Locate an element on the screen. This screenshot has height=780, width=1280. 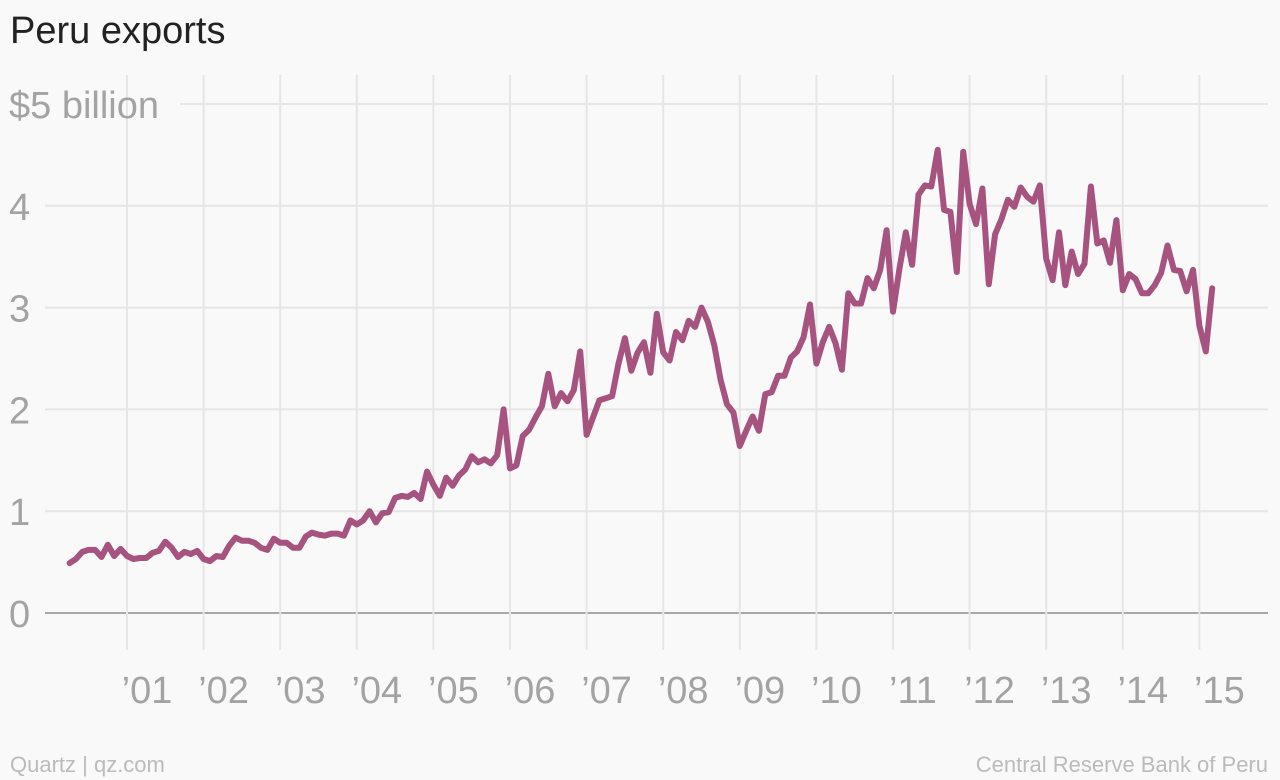
x-tick-label: ’13 is located at coordinates (1066, 691).